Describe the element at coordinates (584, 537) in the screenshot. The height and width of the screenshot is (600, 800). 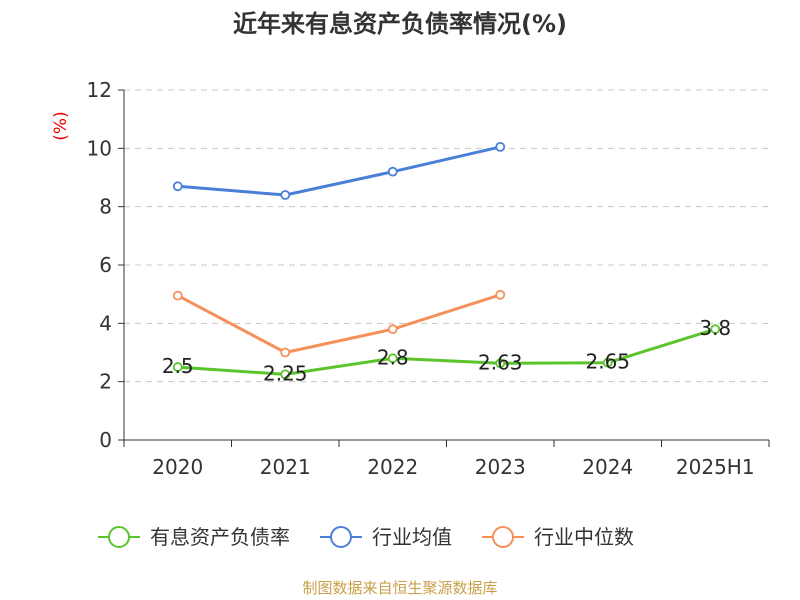
I see `legend-label: 行业中位数` at that location.